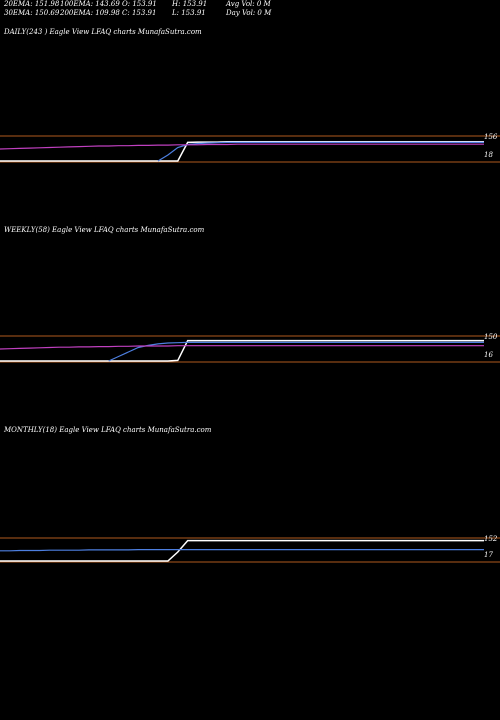  What do you see at coordinates (32, 4) in the screenshot?
I see `header-ema20: 20EMA: 151.98` at bounding box center [32, 4].